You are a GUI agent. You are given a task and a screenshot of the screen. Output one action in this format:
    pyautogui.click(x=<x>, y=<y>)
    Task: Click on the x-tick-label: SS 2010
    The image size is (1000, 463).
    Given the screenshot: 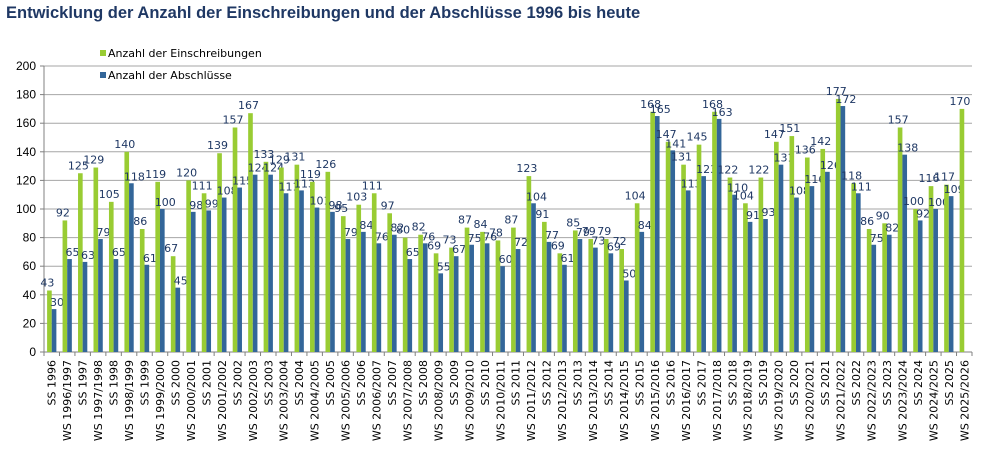 What is the action you would take?
    pyautogui.click(x=485, y=382)
    